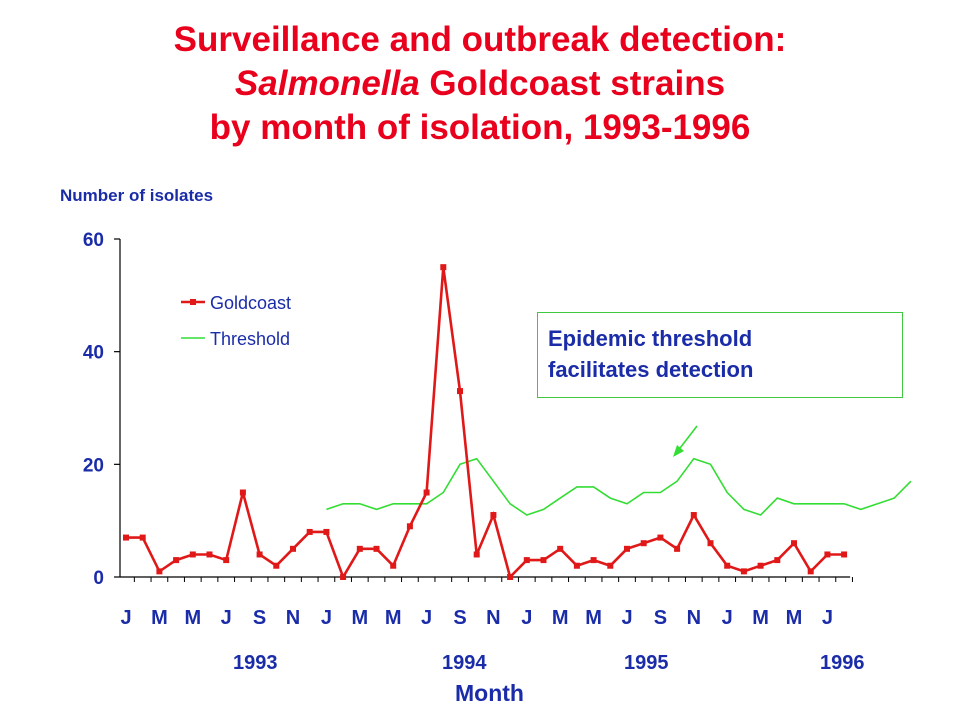 This screenshot has height=720, width=960. Describe the element at coordinates (327, 83) in the screenshot. I see `title-italic-genus: Salmonella` at that location.